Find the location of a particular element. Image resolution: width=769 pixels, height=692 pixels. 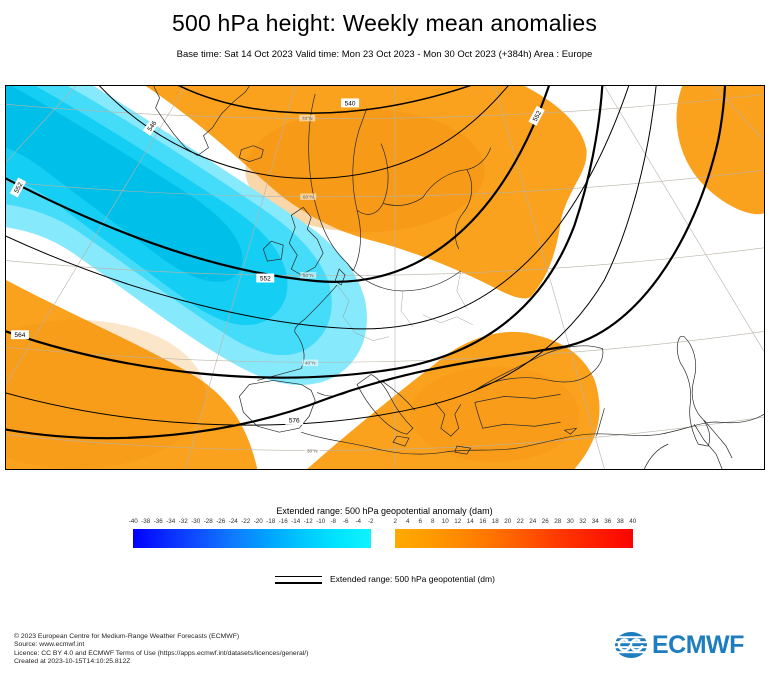

graticule-labels: 70°N 60°N 50°N 40°N 30°N is located at coordinates (310, 284).